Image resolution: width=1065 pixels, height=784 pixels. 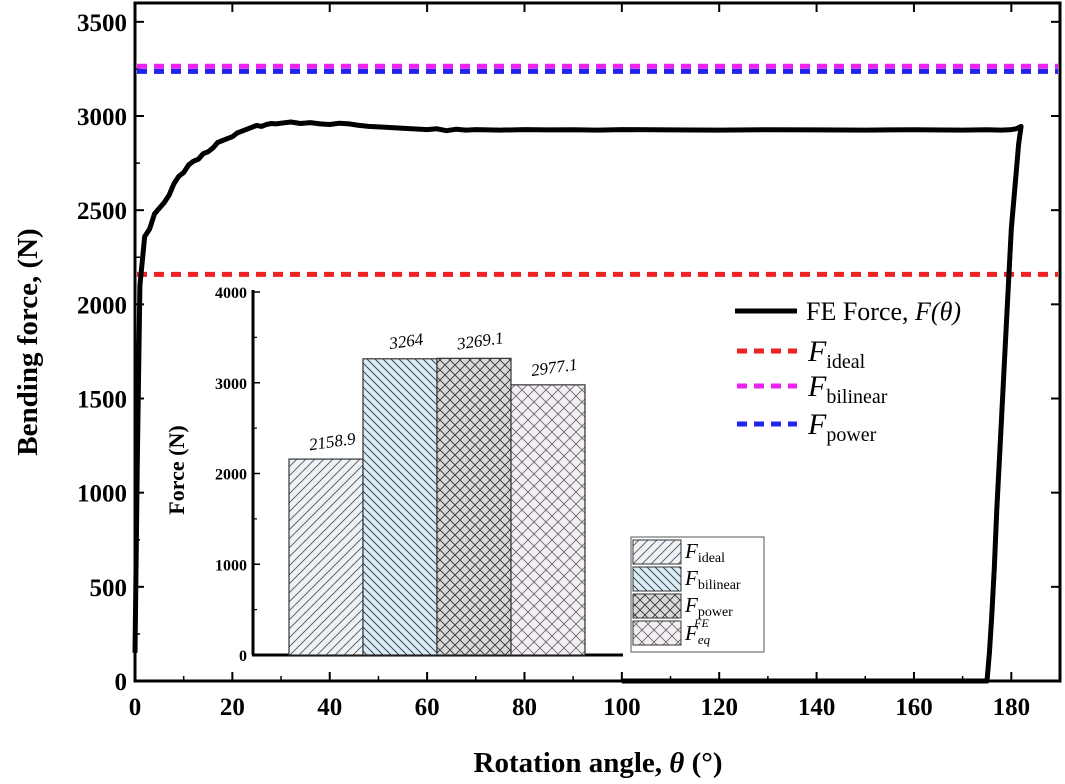 I want to click on legend-power-sub: power, so click(x=851, y=435).